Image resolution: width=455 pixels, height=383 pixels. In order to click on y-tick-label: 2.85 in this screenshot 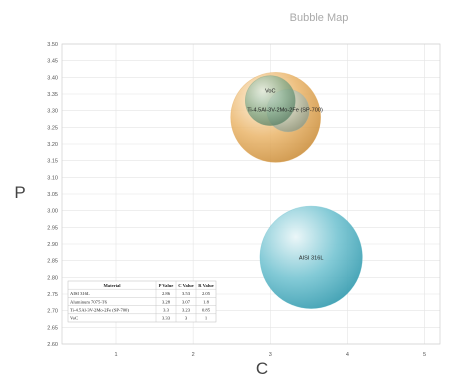, I will do `click(52, 262)`.